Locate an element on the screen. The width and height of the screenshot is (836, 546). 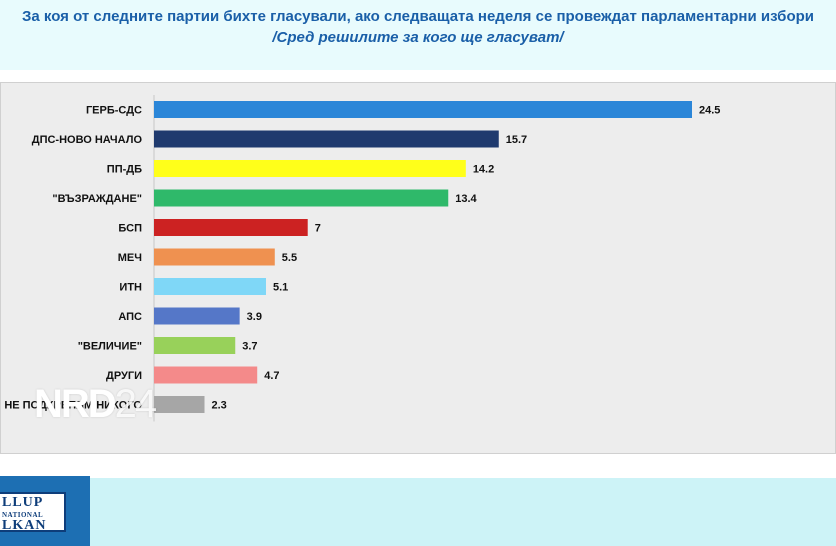
category-label: ПП-ДБ is located at coordinates (124, 170).